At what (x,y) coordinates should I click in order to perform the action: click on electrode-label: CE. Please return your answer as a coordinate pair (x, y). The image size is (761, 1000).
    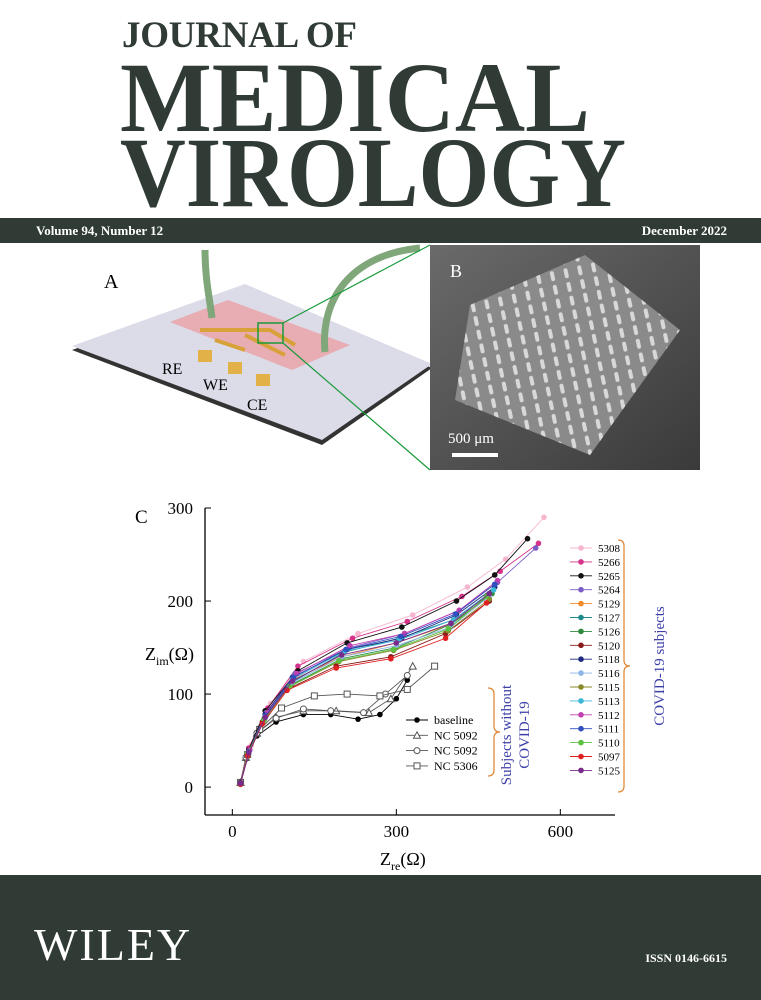
    Looking at the image, I should click on (257, 405).